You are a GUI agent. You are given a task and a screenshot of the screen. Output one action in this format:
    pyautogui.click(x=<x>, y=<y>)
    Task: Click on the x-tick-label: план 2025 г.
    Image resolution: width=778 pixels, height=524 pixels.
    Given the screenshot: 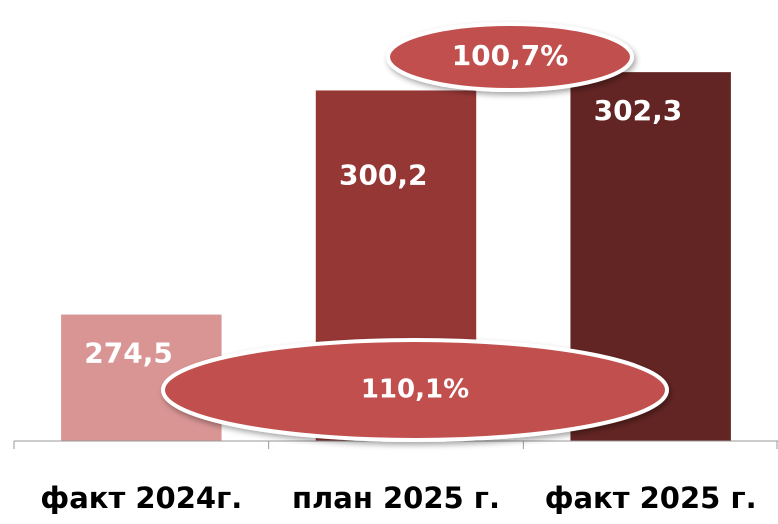 What is the action you would take?
    pyautogui.click(x=396, y=498)
    